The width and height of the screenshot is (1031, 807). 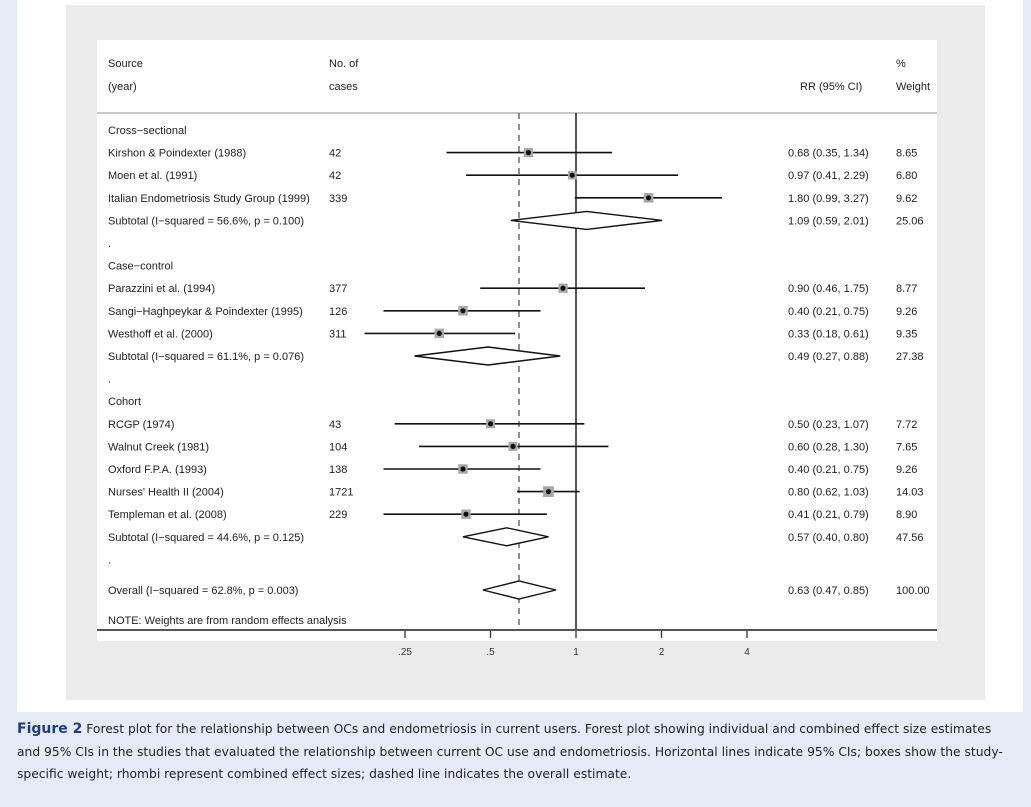 I want to click on study-label: Walnut Creek (1981), so click(x=158, y=447).